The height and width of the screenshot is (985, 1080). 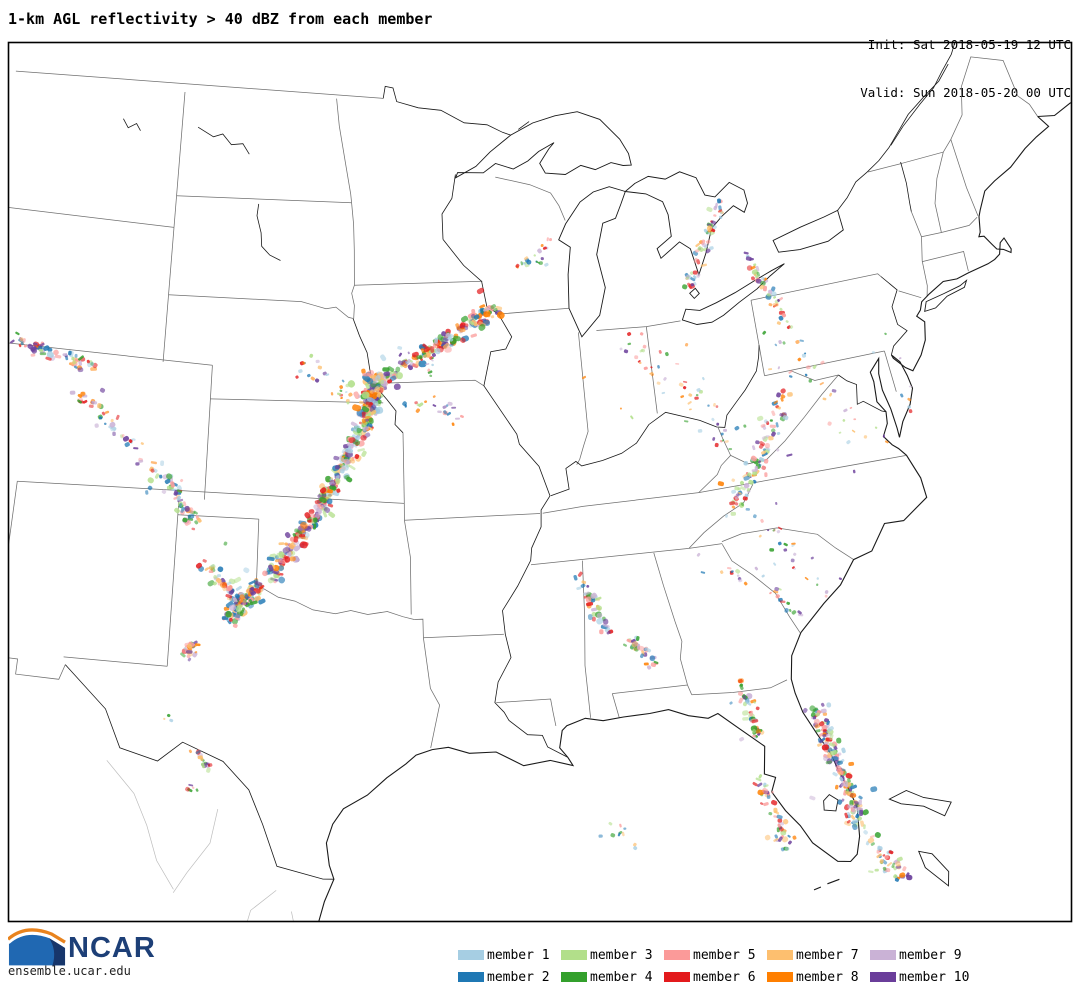 What do you see at coordinates (471, 955) in the screenshot?
I see `member-1-color-swatch` at bounding box center [471, 955].